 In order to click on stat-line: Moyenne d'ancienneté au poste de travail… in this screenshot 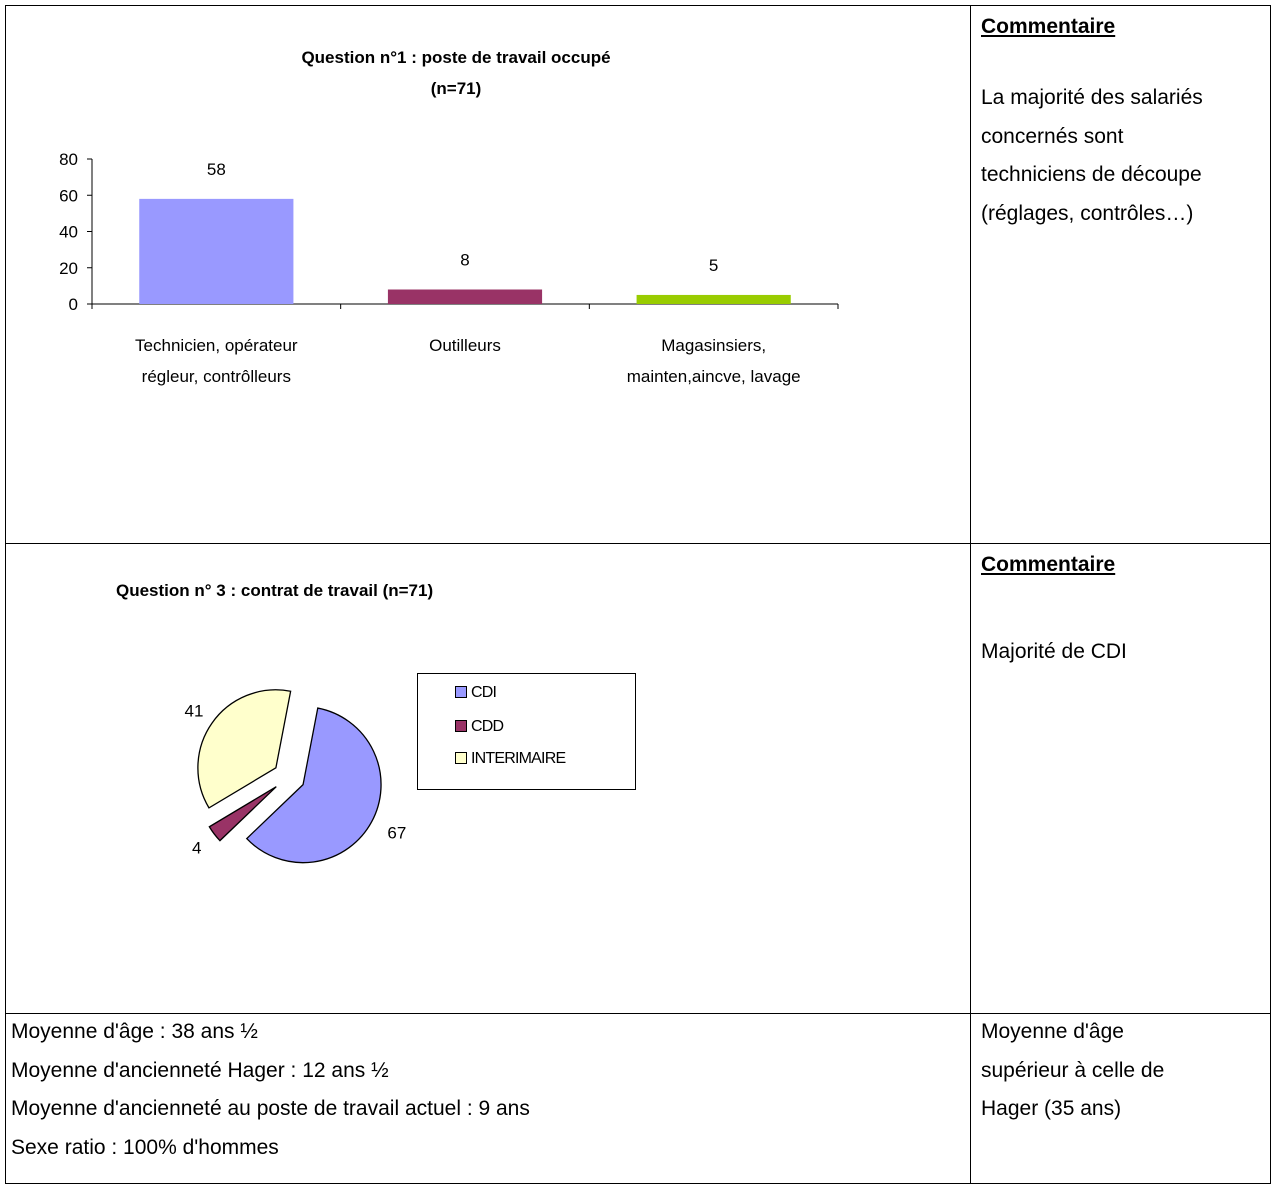, I will do `click(270, 1108)`.